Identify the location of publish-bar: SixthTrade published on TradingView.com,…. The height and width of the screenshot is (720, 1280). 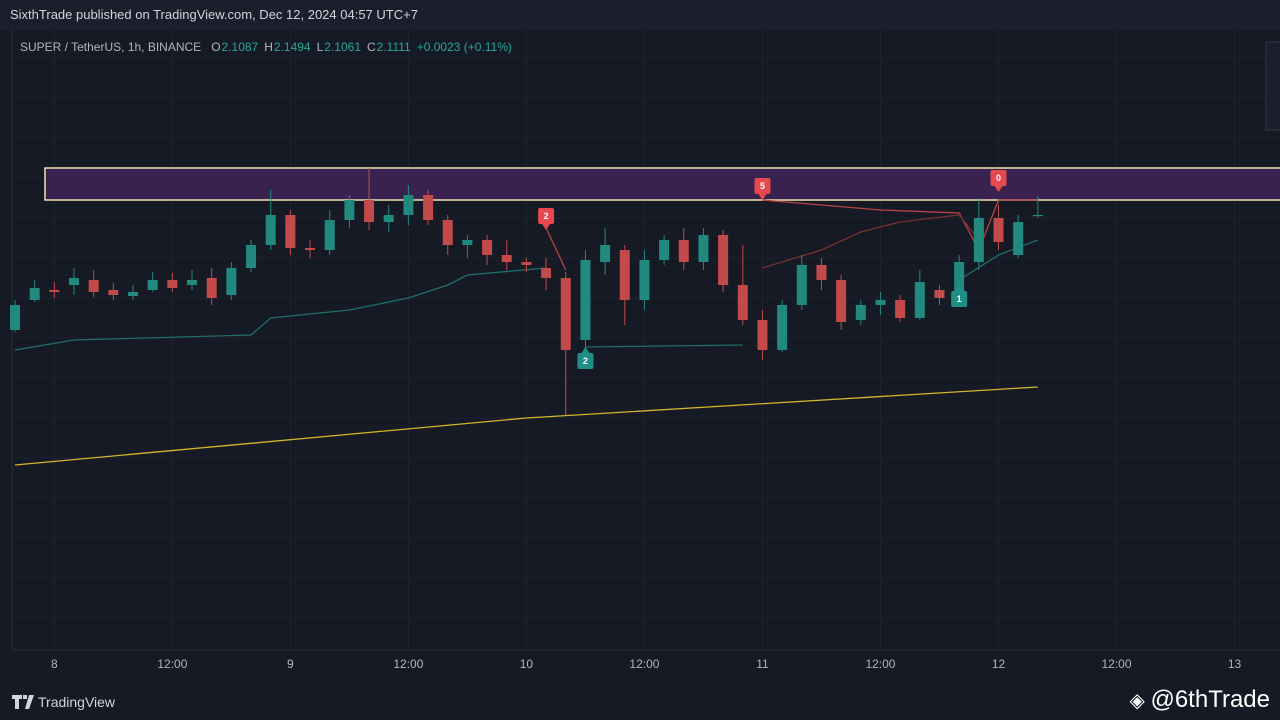
(640, 15).